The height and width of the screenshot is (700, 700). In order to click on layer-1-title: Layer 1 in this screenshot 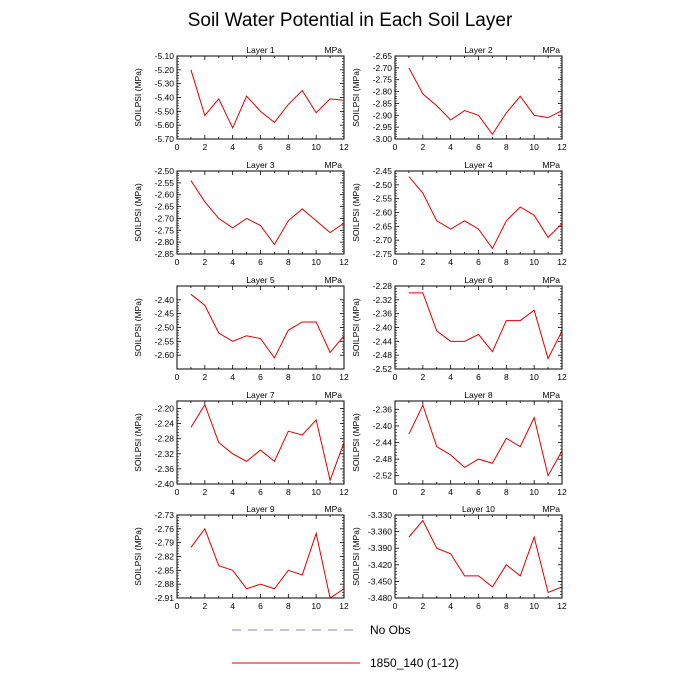, I will do `click(260, 50)`.